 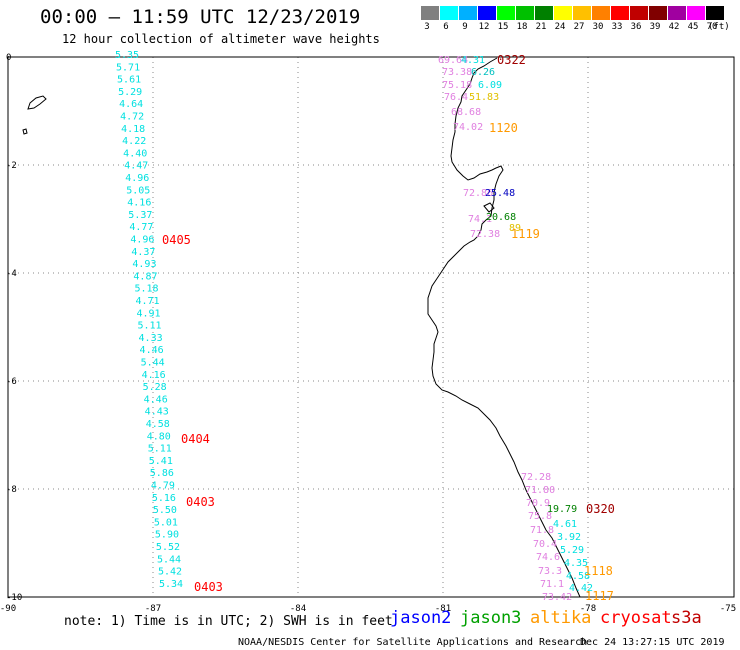 What do you see at coordinates (503, 128) in the screenshot?
I see `pass-time-label: 1120` at bounding box center [503, 128].